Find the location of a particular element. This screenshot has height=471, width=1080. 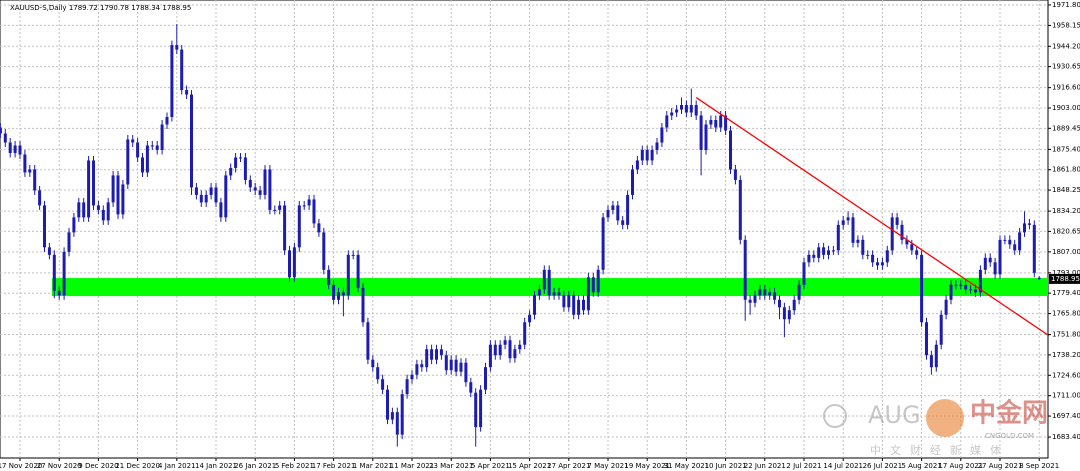

x-tick-label: 10 Jun 2021 is located at coordinates (726, 466).